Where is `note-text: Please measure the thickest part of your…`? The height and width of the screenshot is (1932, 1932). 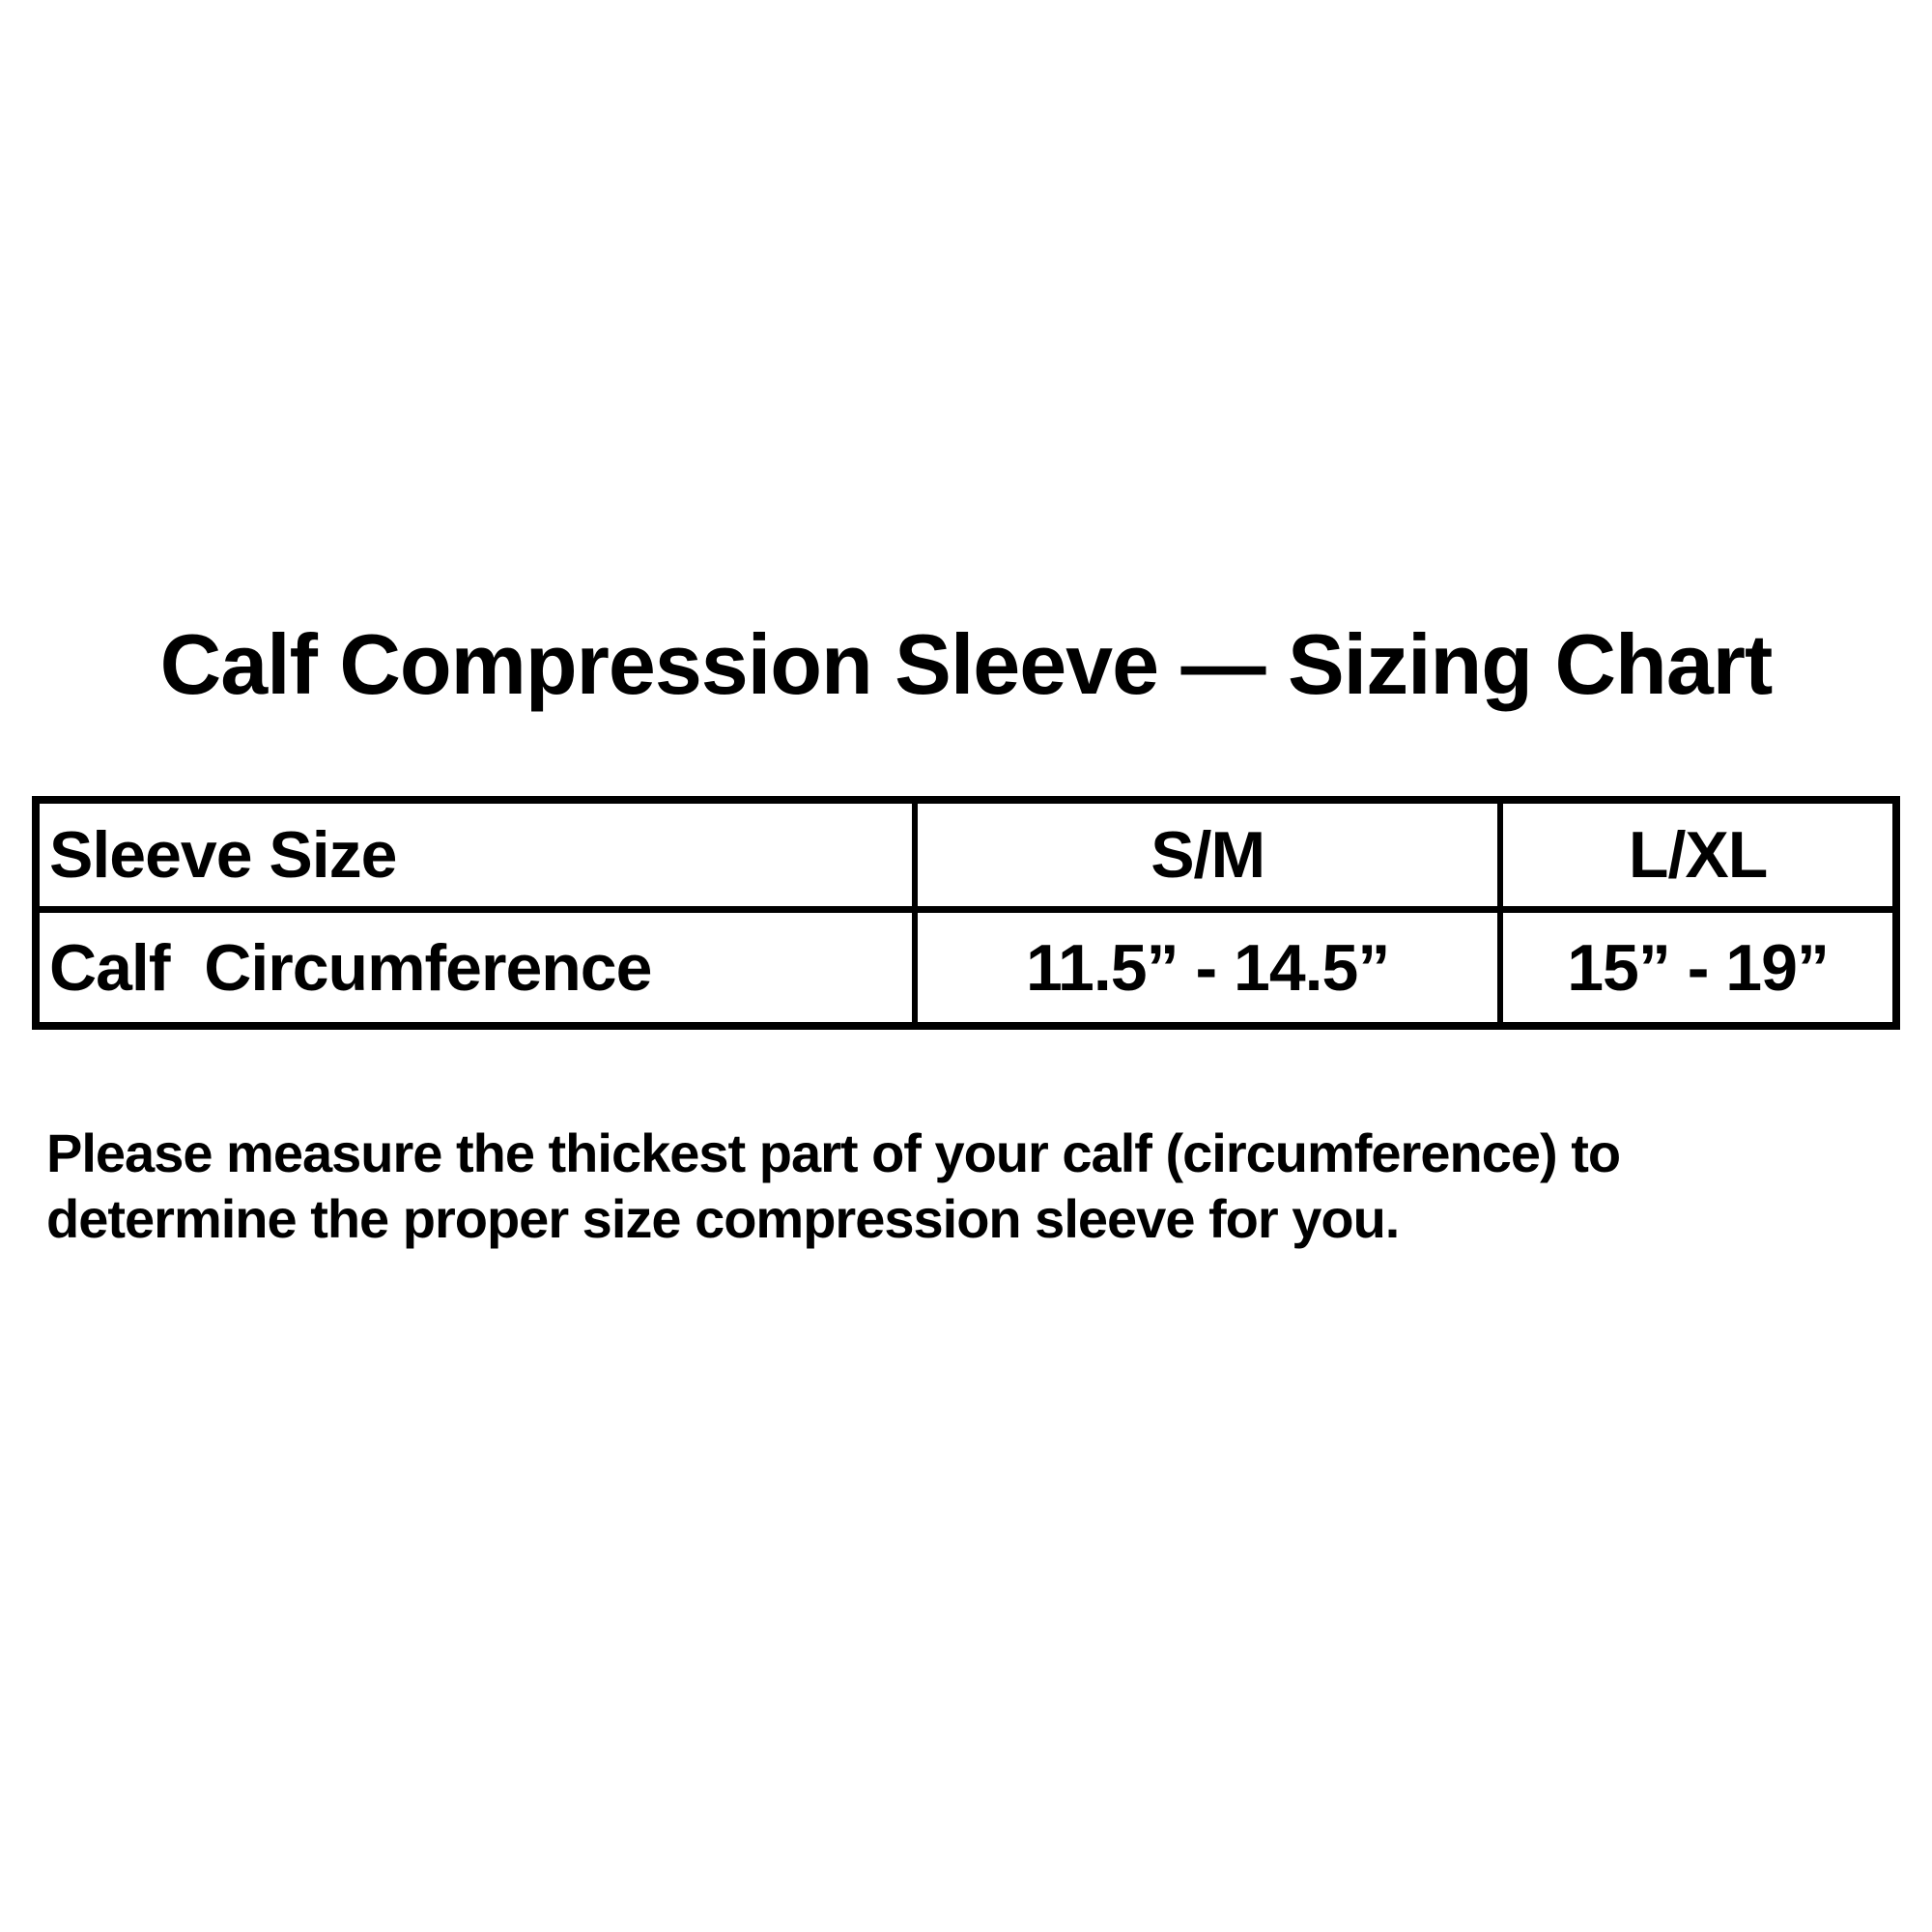 note-text: Please measure the thickest part of your… is located at coordinates (954, 1186).